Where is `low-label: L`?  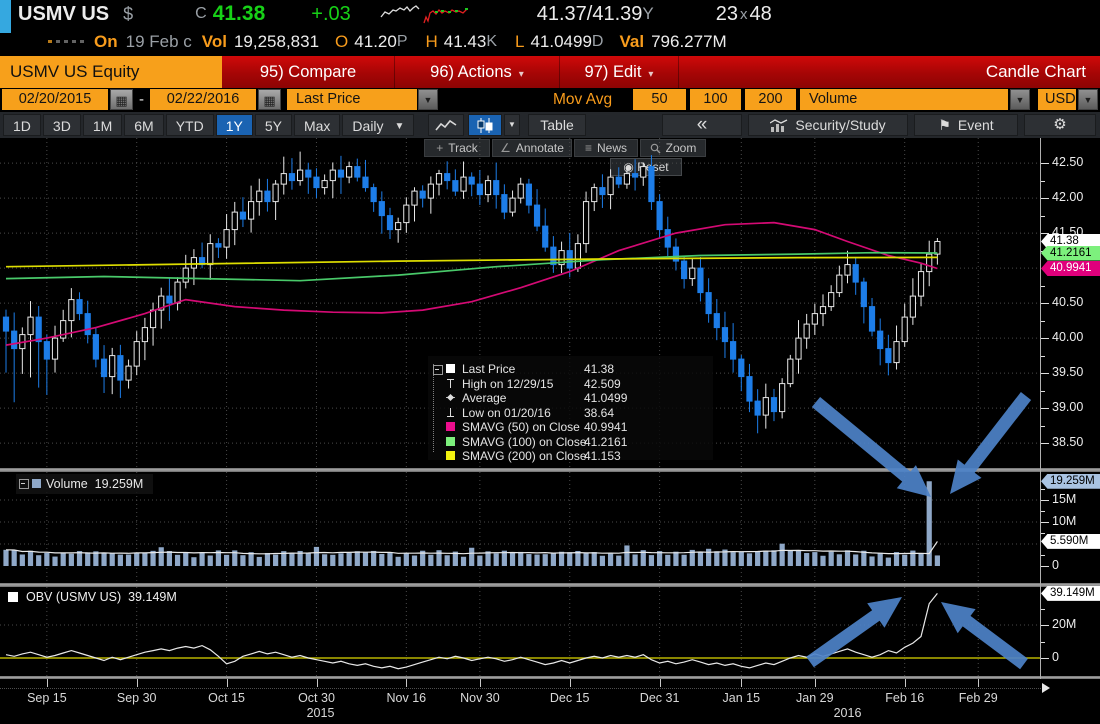
low-label: L is located at coordinates (520, 41).